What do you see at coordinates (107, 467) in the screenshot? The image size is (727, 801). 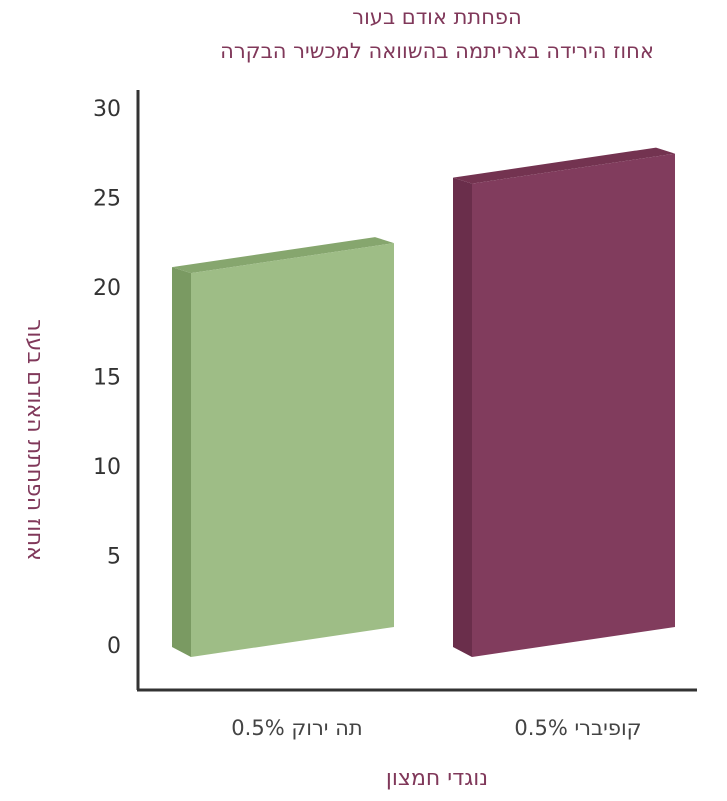 I see `y-tick-label: 10` at bounding box center [107, 467].